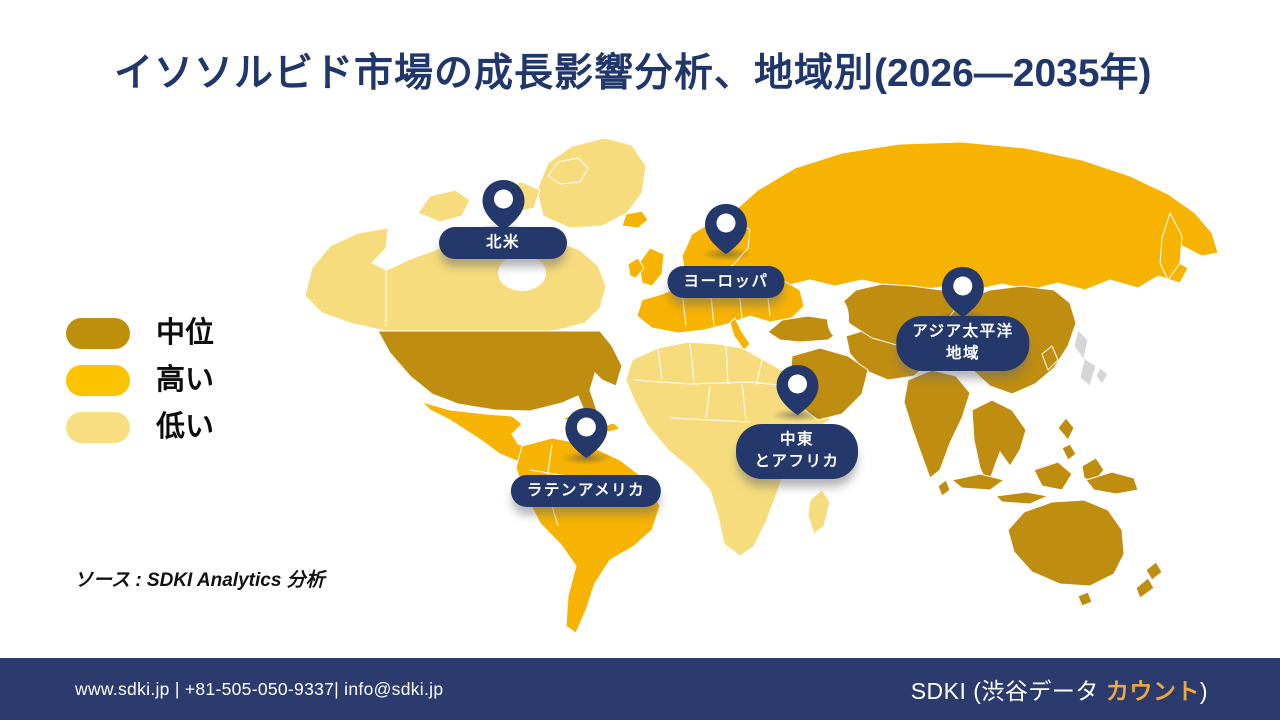  I want to click on map-kamchatka, so click(1171, 246).